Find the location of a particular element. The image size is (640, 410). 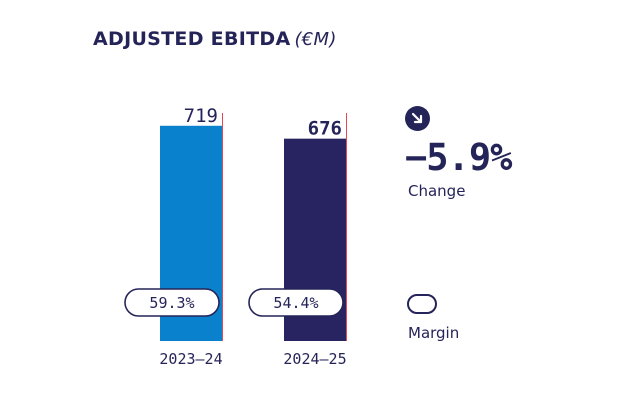

change-label: Change is located at coordinates (437, 191).